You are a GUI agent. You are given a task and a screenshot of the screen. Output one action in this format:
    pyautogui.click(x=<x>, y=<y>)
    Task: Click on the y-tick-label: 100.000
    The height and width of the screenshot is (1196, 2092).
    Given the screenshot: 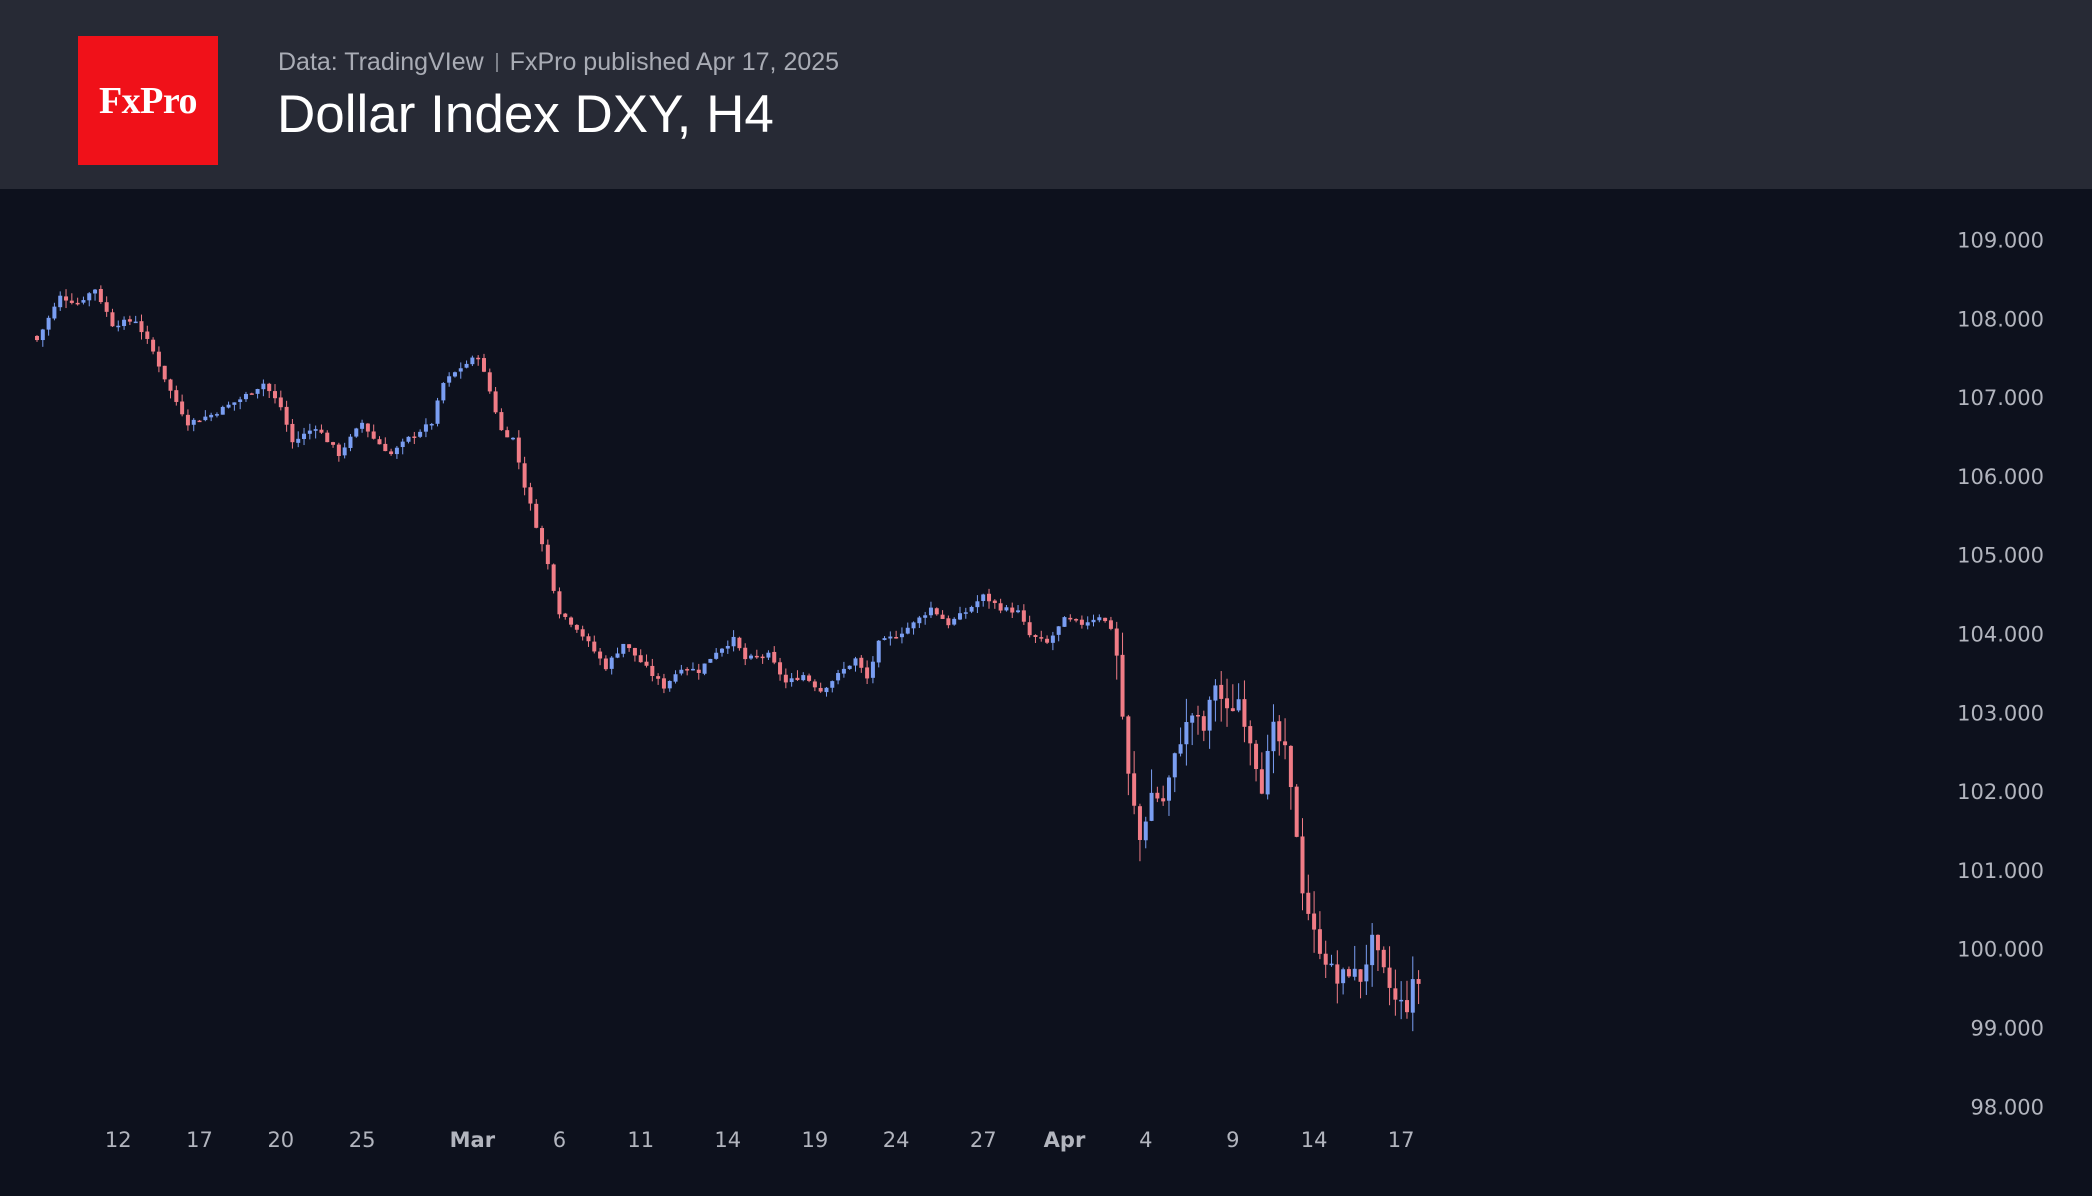 What is the action you would take?
    pyautogui.click(x=2000, y=950)
    